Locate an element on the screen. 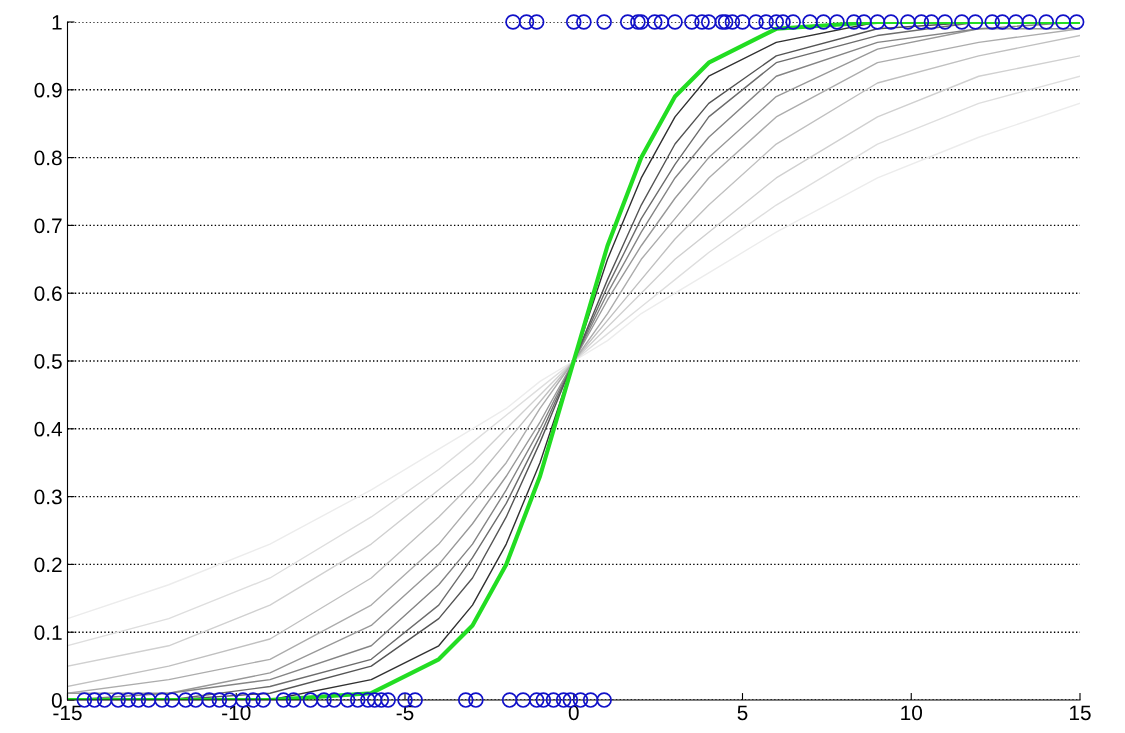 The width and height of the screenshot is (1125, 733). x-tick-label: -10 is located at coordinates (236, 713).